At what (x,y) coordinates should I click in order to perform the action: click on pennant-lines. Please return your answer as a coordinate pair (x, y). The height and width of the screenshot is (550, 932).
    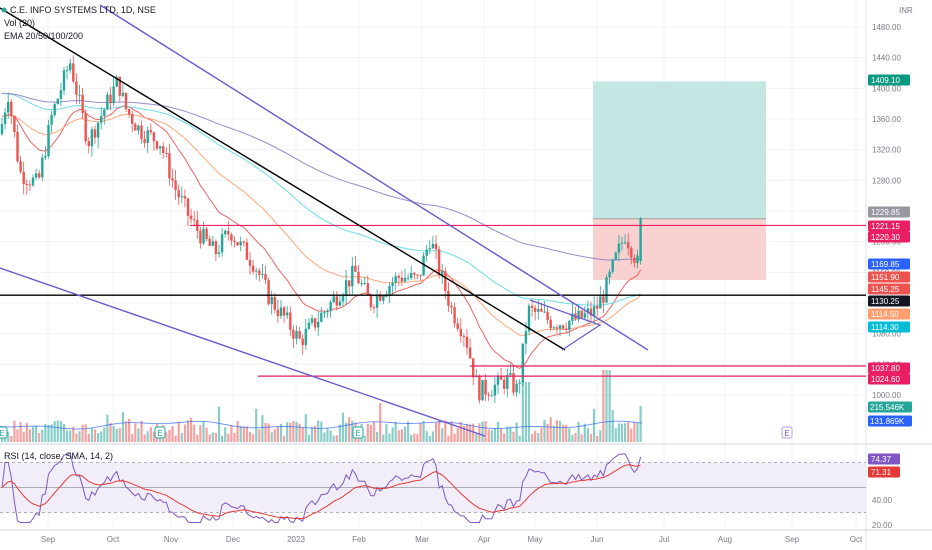
    Looking at the image, I should click on (565, 325).